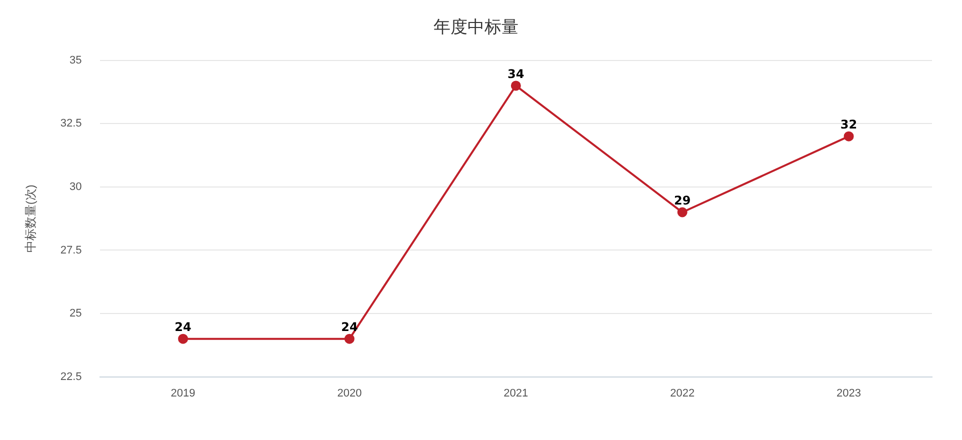 The image size is (962, 440). What do you see at coordinates (76, 186) in the screenshot?
I see `y-tick-label: 30` at bounding box center [76, 186].